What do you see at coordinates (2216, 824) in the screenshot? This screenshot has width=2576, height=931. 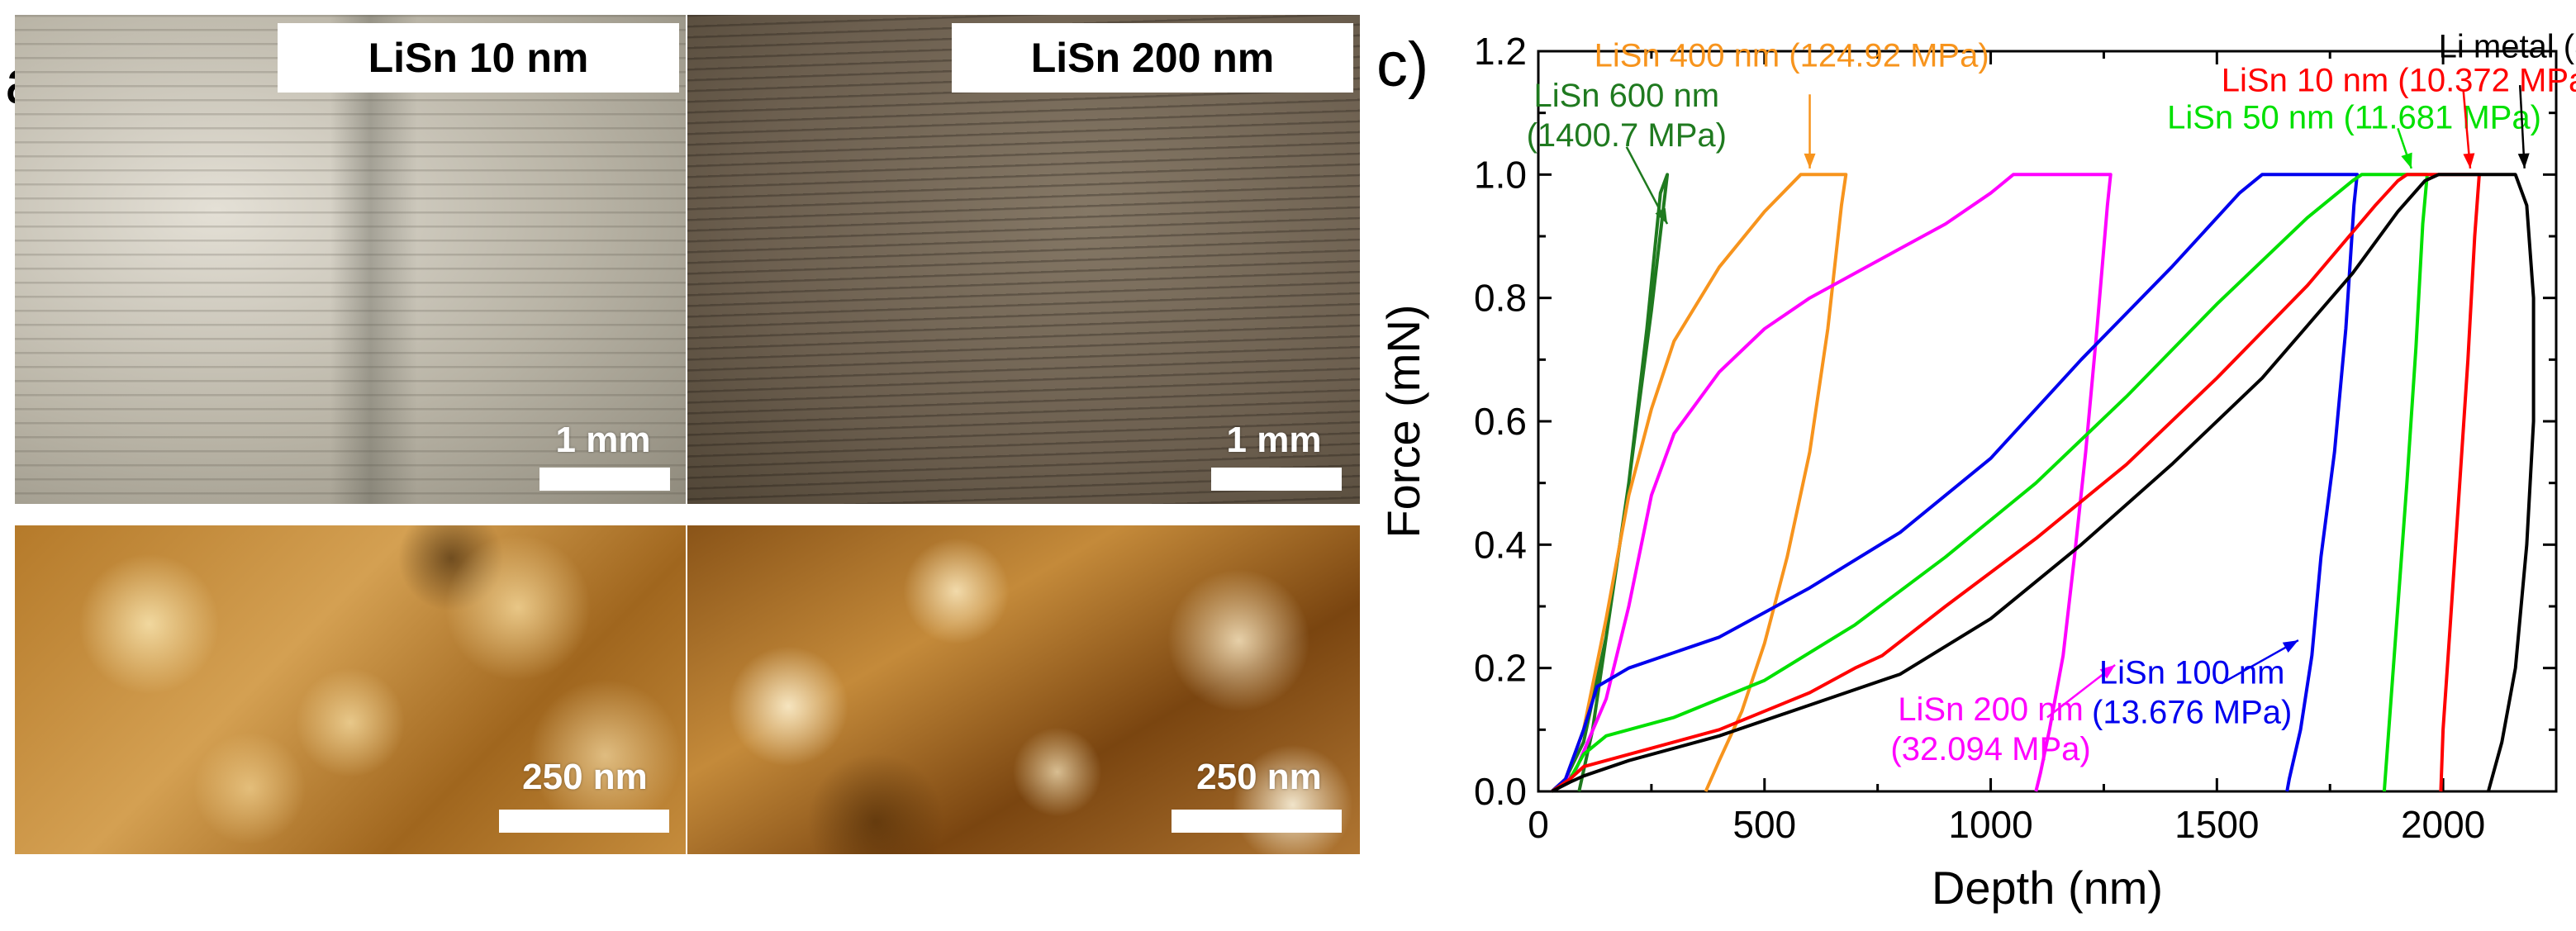 I see `x-tick-label: 1500` at bounding box center [2216, 824].